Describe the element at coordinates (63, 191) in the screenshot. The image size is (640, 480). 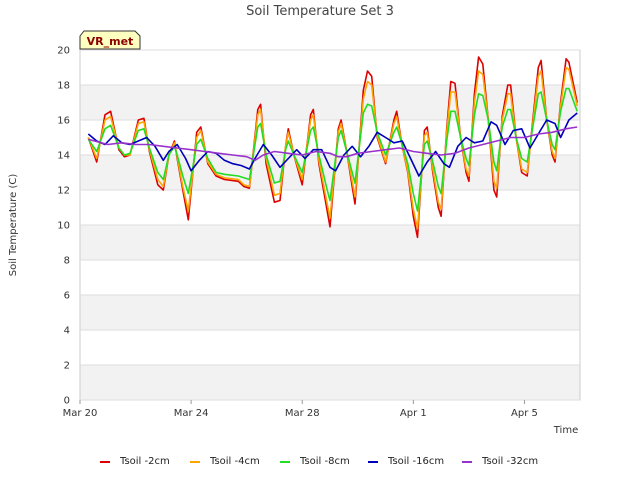
I see `y-tick-label: 12` at that location.